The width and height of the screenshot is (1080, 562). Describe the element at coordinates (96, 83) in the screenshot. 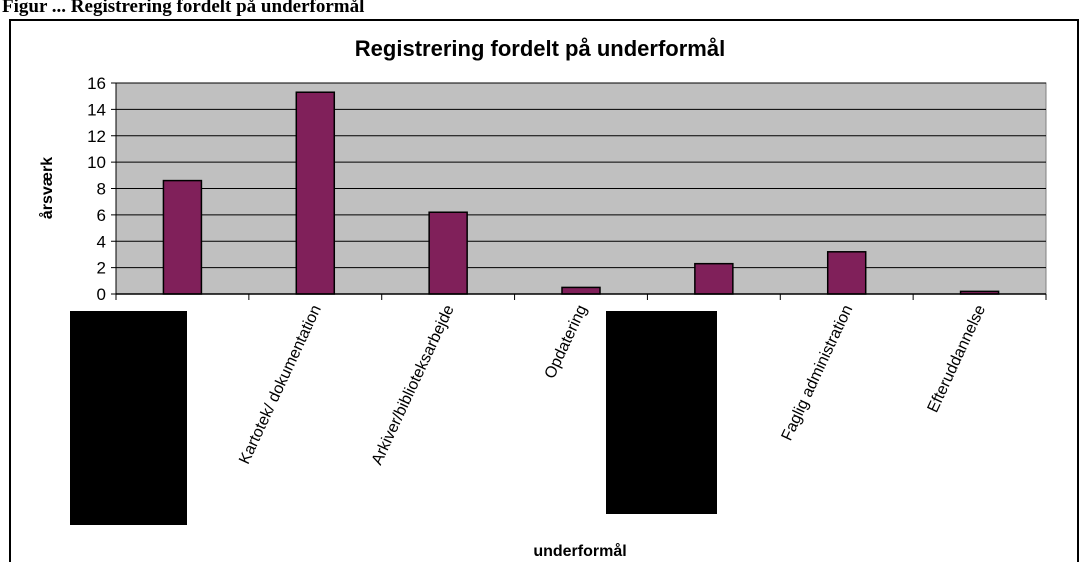

I see `y-tick-label: 16` at that location.